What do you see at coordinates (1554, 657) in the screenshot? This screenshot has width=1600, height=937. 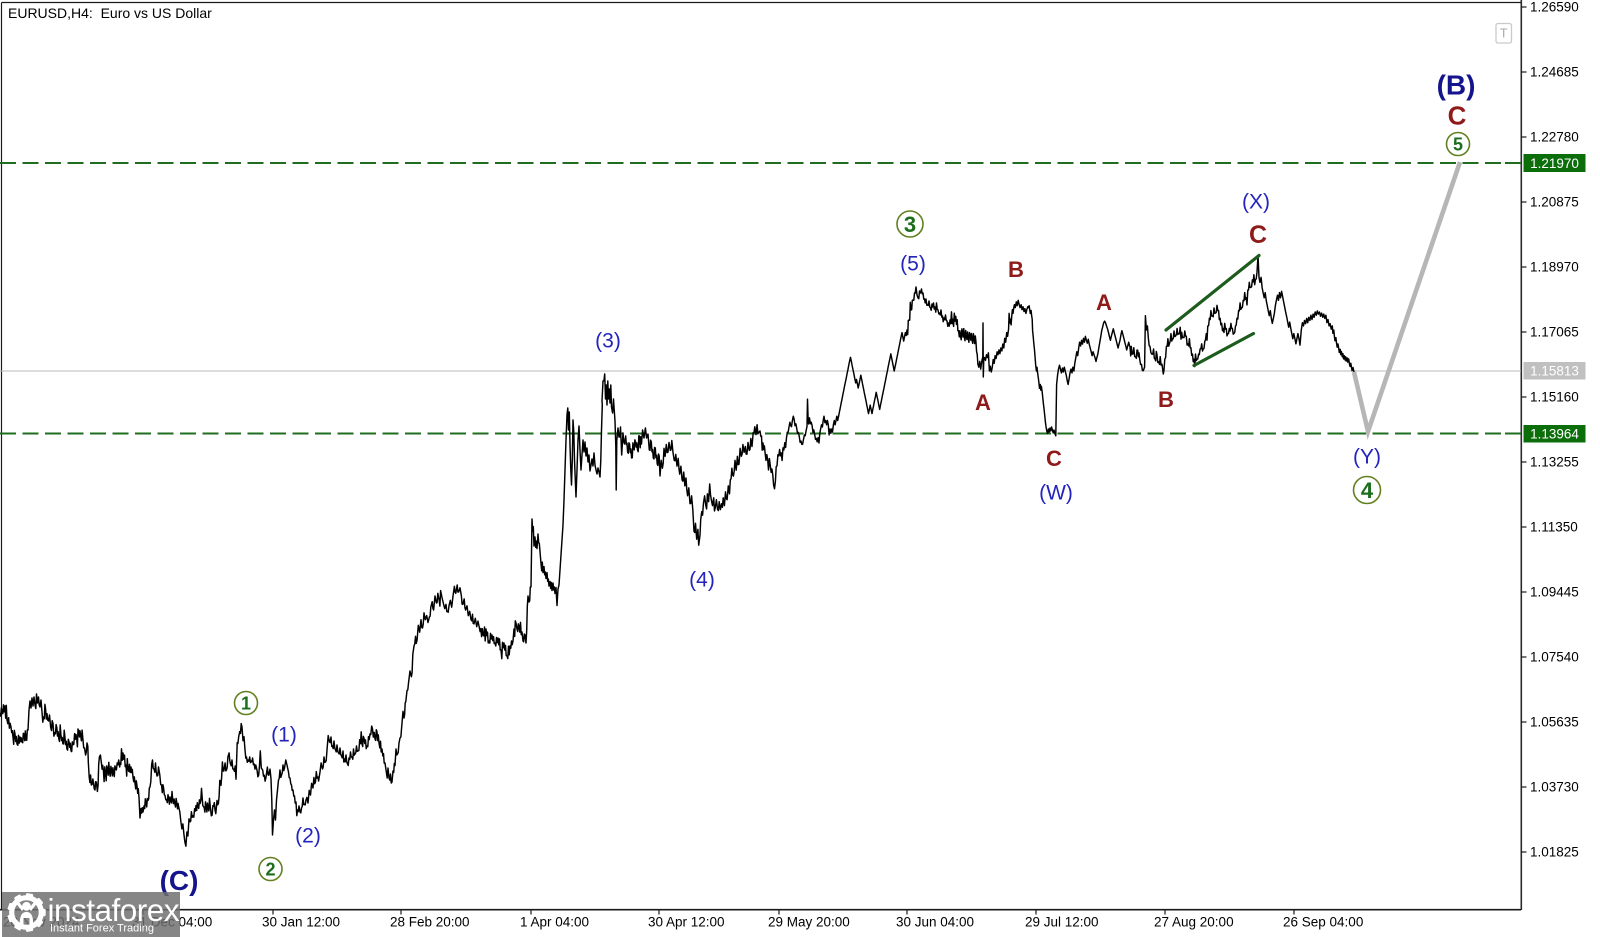 I see `svg-text: 1.07540` at bounding box center [1554, 657].